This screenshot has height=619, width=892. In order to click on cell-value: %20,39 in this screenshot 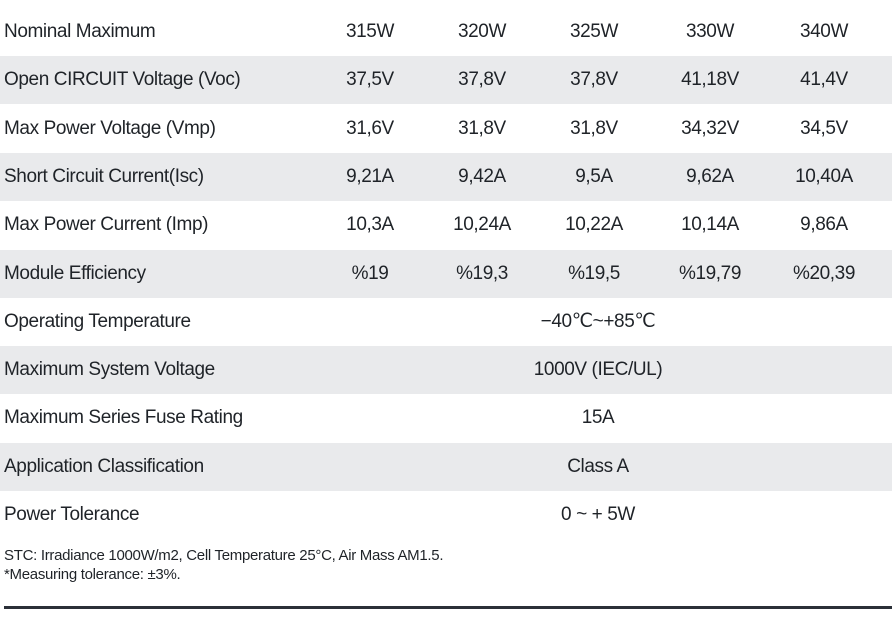, I will do `click(824, 273)`.